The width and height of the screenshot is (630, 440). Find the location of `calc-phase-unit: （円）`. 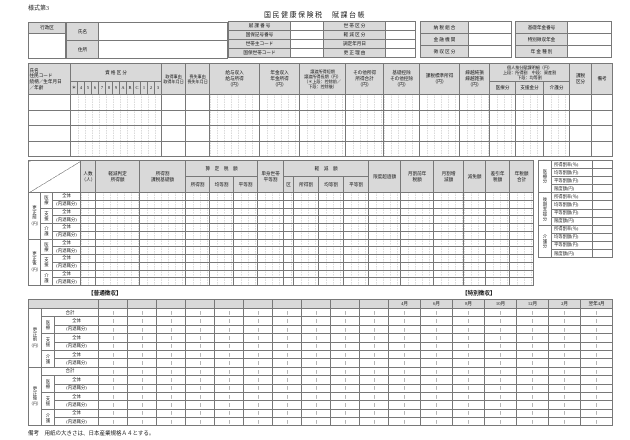

calc-phase-unit: （円） is located at coordinates (35, 270).